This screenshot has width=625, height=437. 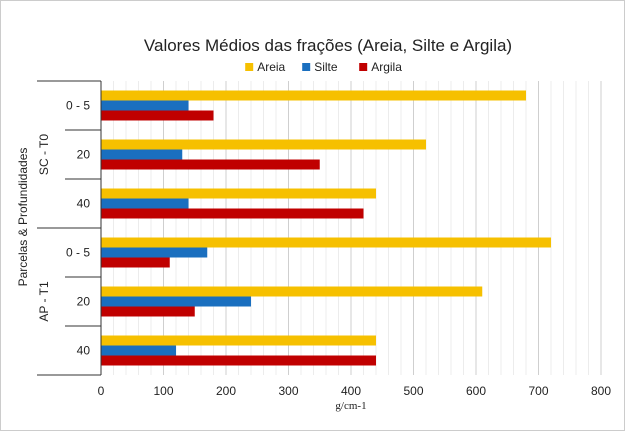 What do you see at coordinates (386, 67) in the screenshot?
I see `legend-label: Argila` at bounding box center [386, 67].